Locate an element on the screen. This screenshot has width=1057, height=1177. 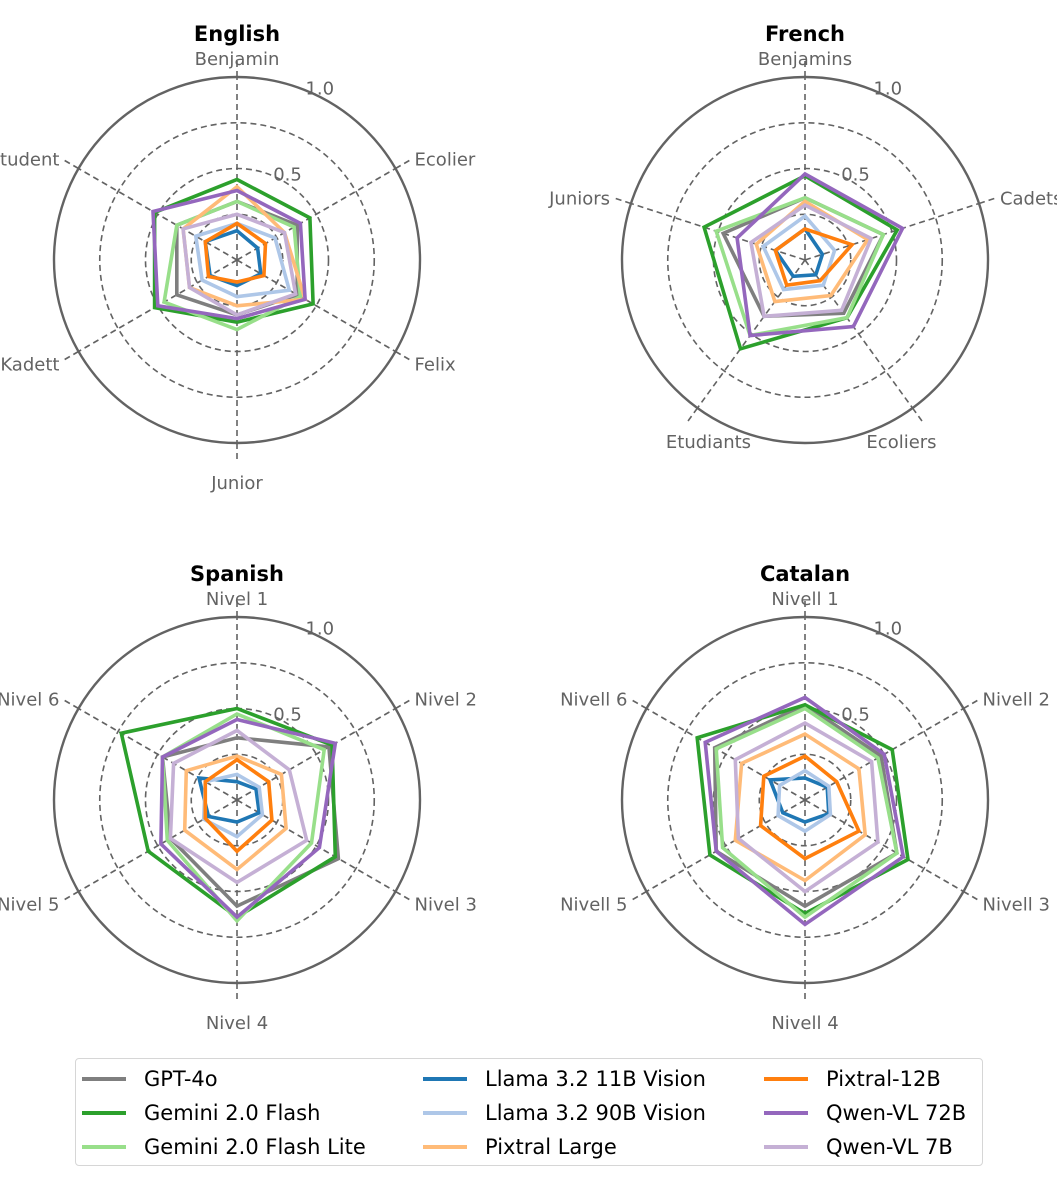
legend-item: Pixtral-12B is located at coordinates (852, 1079).